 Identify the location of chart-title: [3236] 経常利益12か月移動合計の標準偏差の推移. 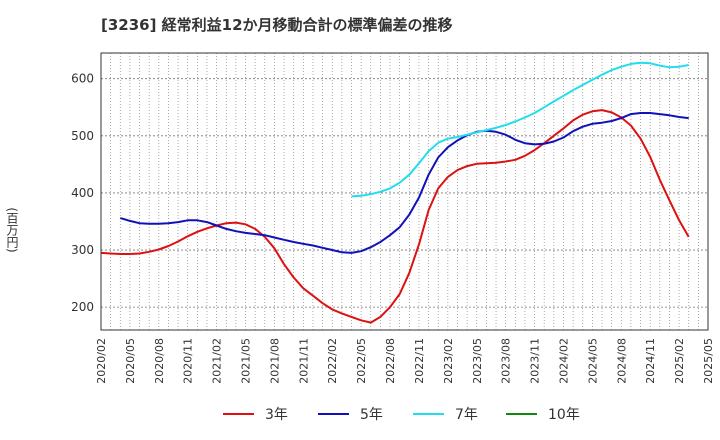
(277, 25).